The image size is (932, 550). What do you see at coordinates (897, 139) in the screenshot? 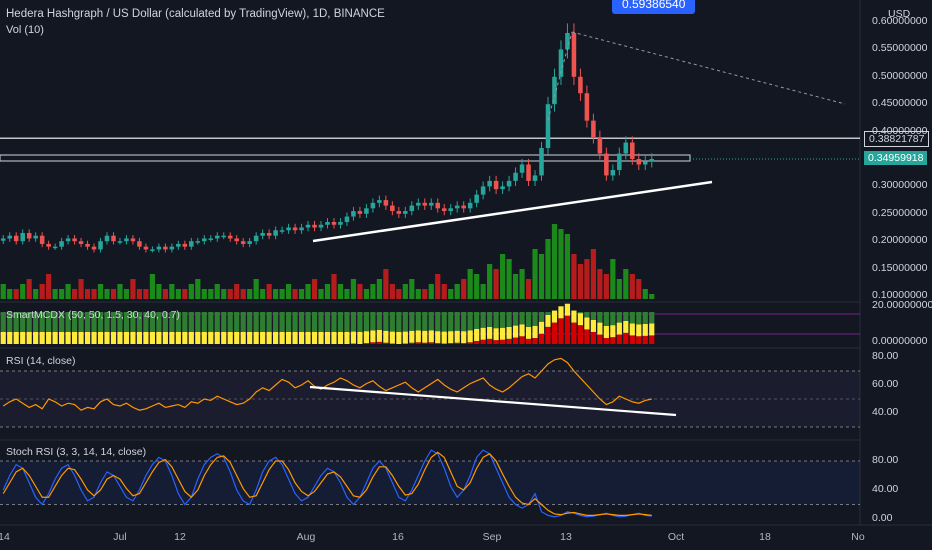
I see `resistance-price-badge: 0.38821787` at bounding box center [897, 139].